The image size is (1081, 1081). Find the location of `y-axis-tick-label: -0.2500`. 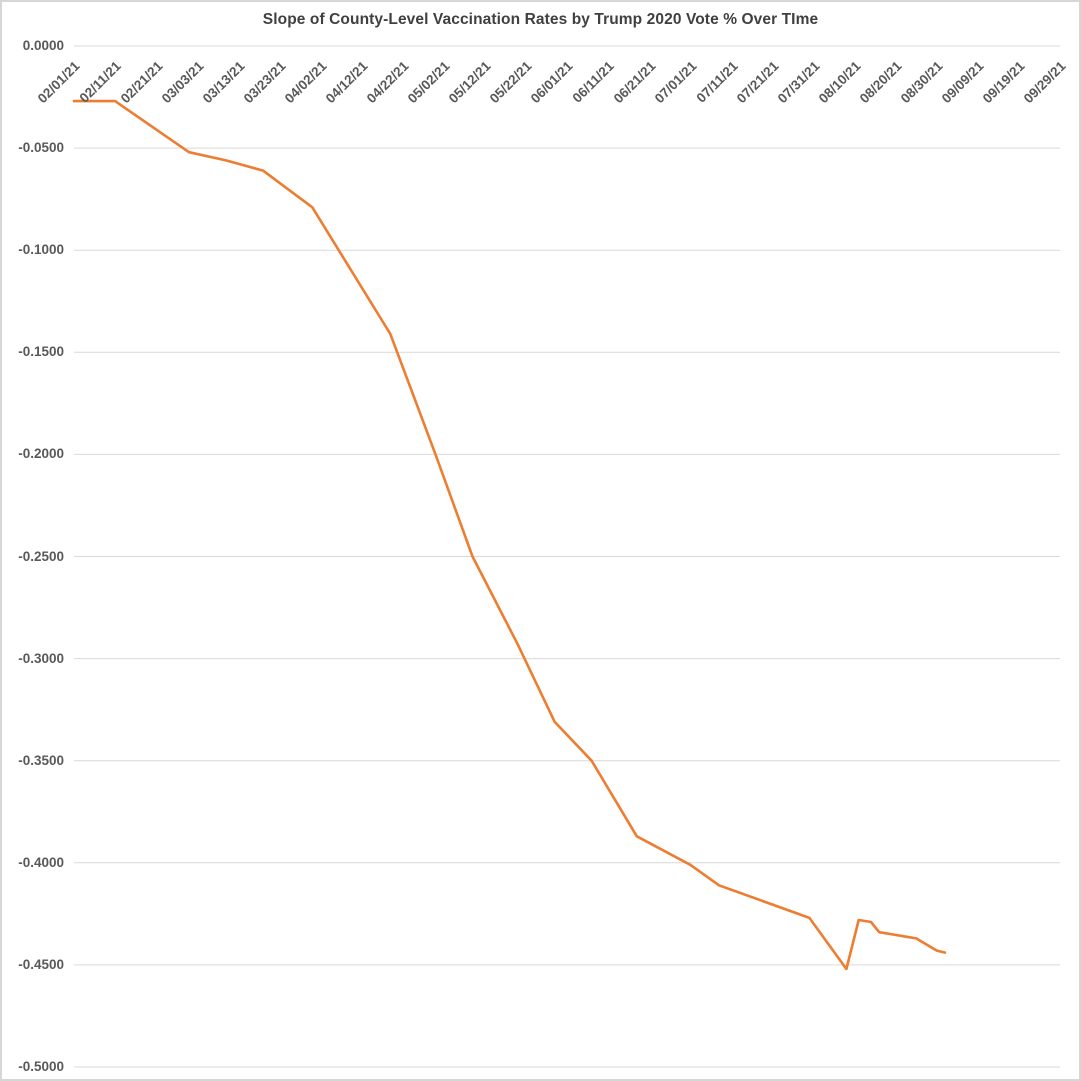

y-axis-tick-label: -0.2500 is located at coordinates (41, 556).